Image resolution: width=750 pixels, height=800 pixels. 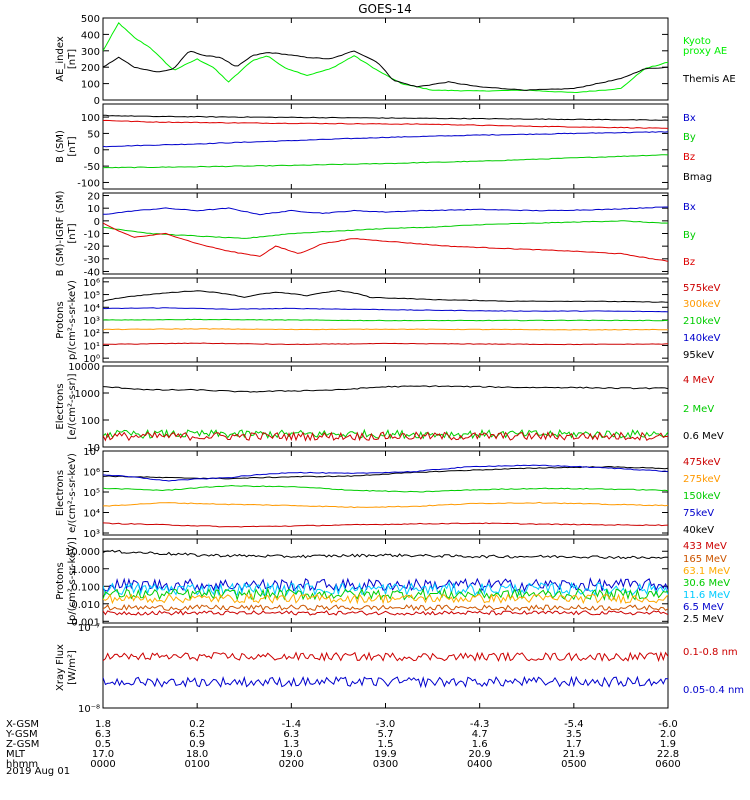 What do you see at coordinates (480, 744) in the screenshot?
I see `x-tick-label: 1.6` at bounding box center [480, 744].